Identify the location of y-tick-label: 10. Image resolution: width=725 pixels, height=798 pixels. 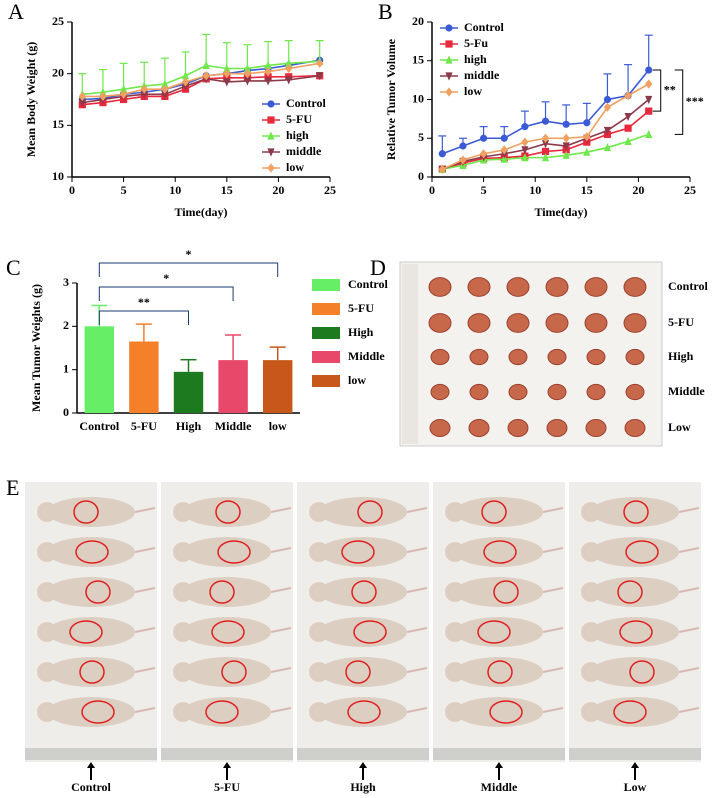
(58, 176).